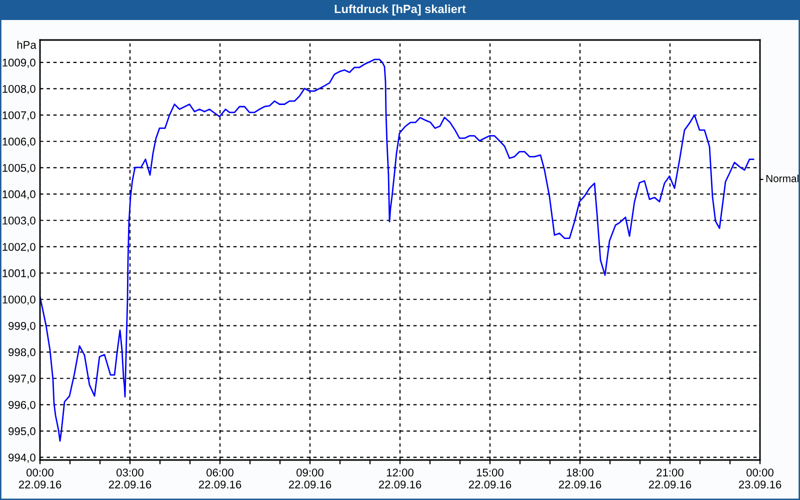 The width and height of the screenshot is (800, 500). What do you see at coordinates (400, 10) in the screenshot?
I see `chart-title: Luftdruck [hPa] skaliert` at bounding box center [400, 10].